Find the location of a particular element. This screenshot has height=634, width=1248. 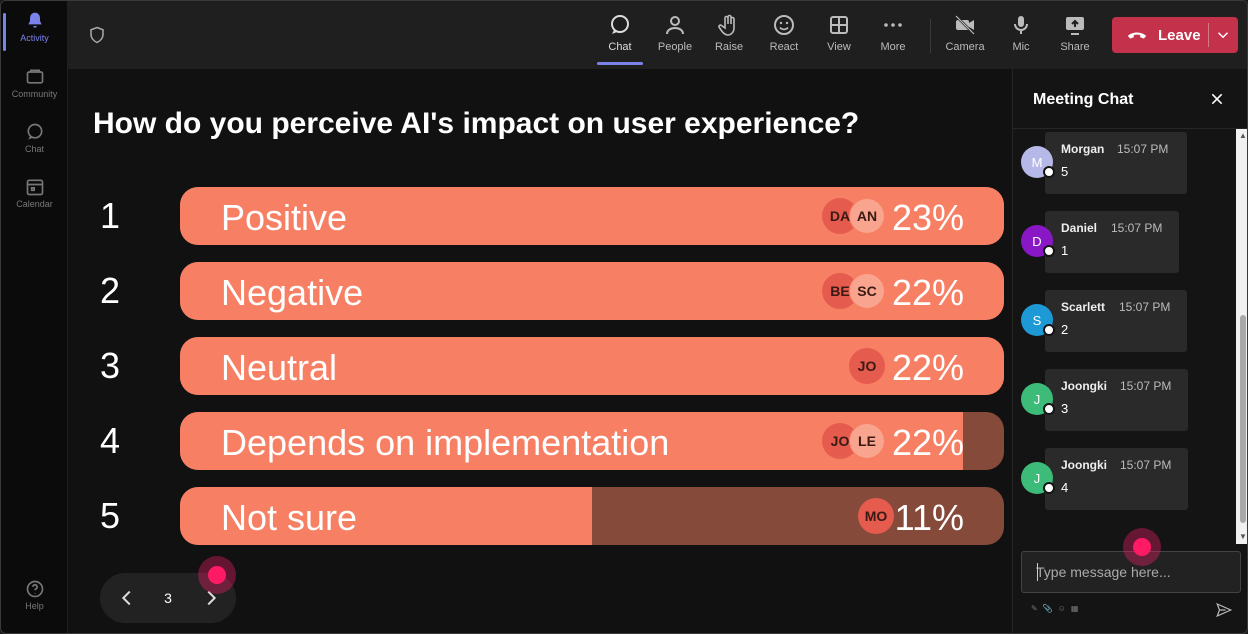

more-icon is located at coordinates (893, 25).